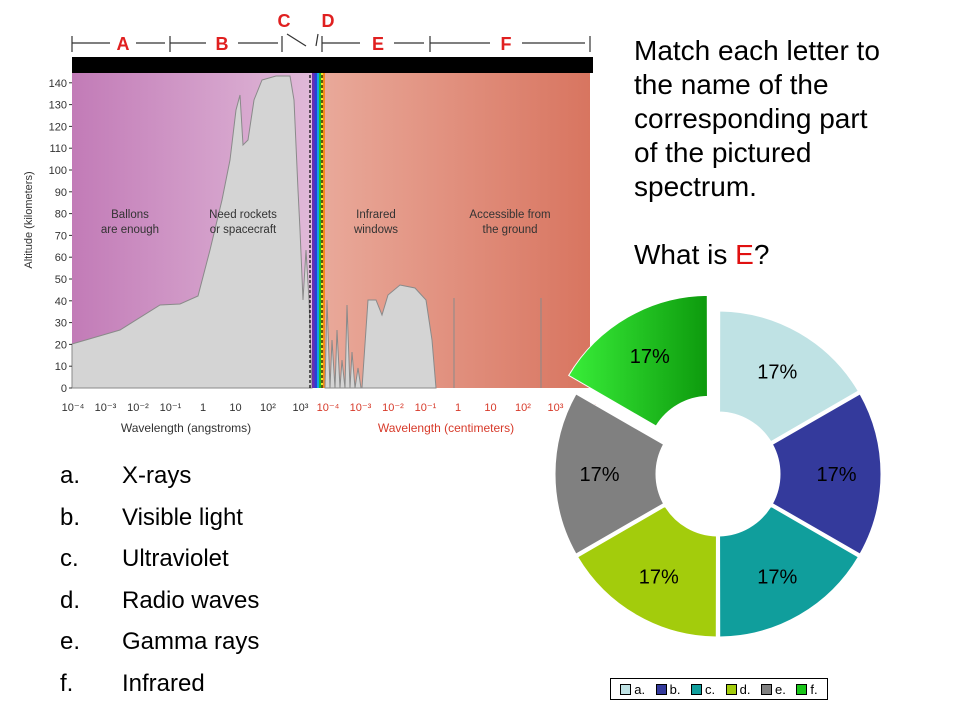 The width and height of the screenshot is (960, 720). What do you see at coordinates (58, 106) in the screenshot?
I see `y-tick-label: 130` at bounding box center [58, 106].